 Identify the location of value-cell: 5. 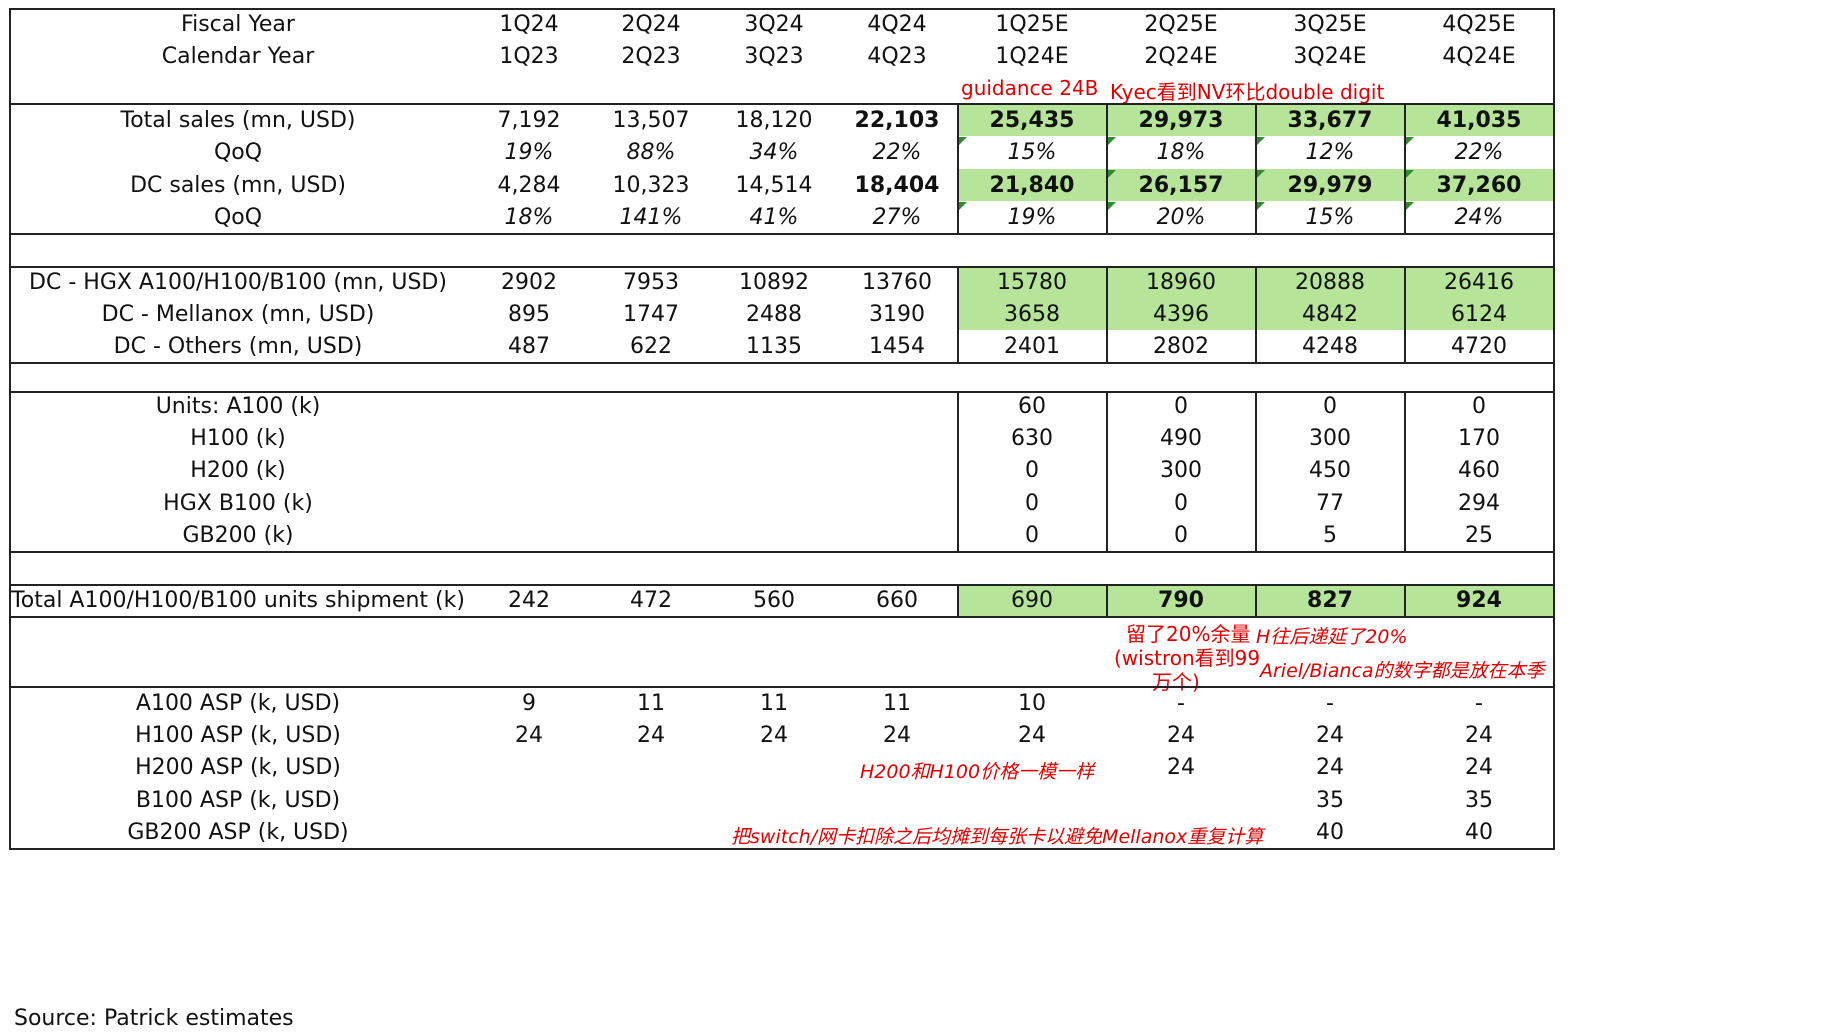
(1330, 535).